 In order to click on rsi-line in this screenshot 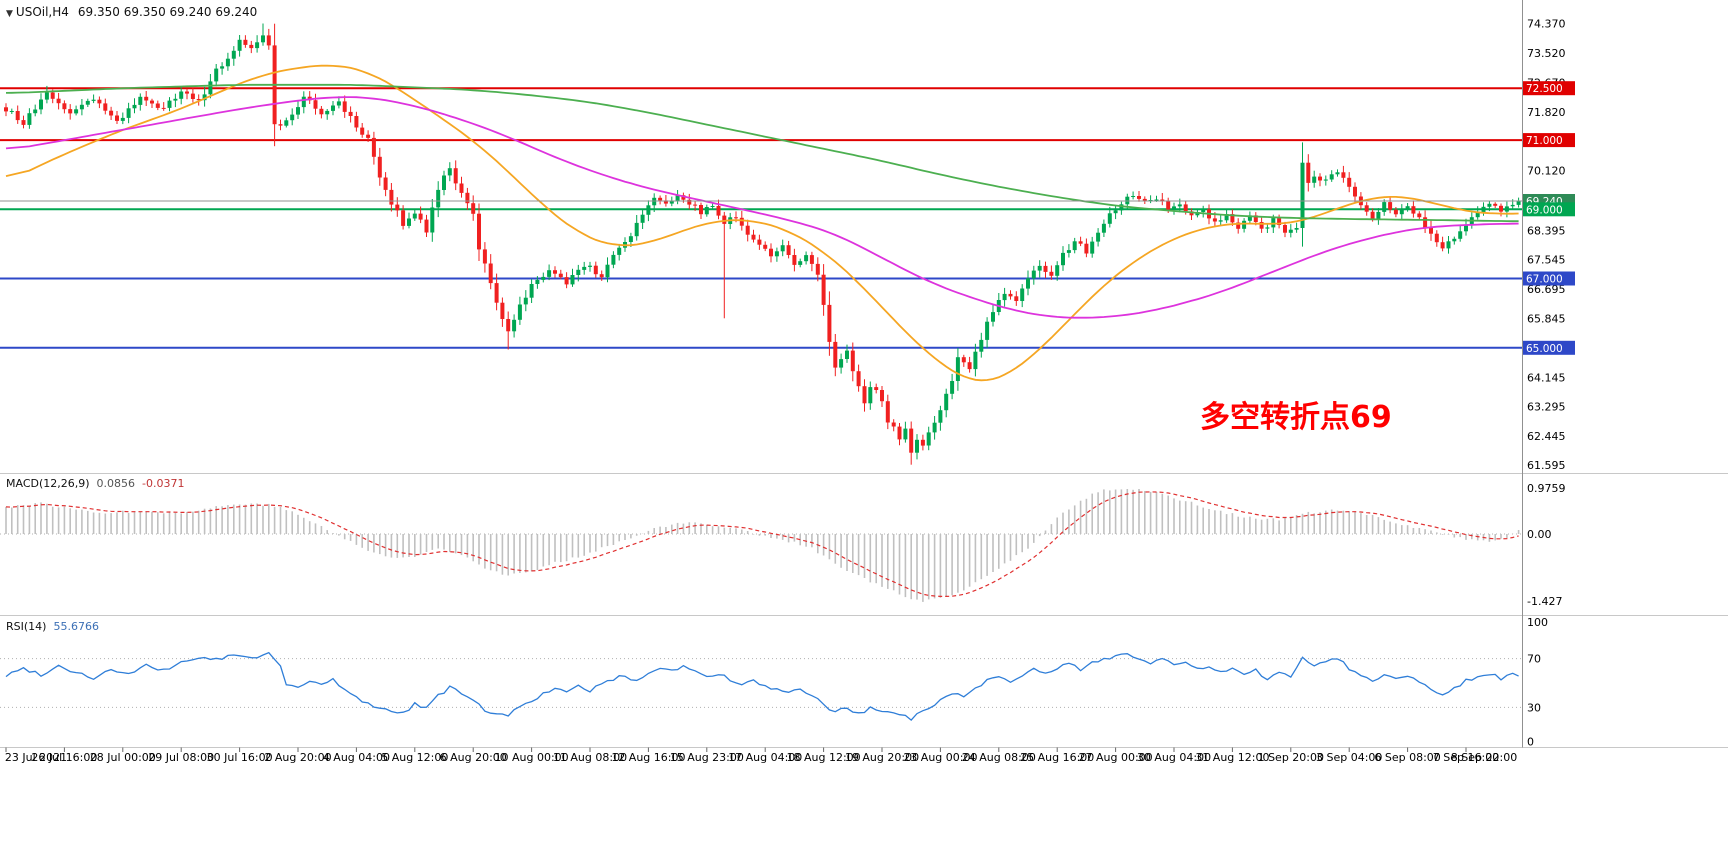, I will do `click(762, 686)`.